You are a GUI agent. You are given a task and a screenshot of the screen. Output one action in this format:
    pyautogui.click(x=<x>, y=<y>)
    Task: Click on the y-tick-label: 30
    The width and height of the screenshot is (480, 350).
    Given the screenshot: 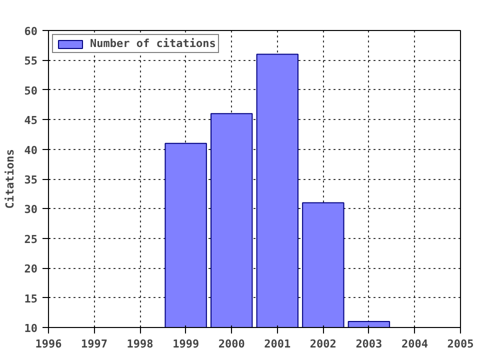 What is the action you would take?
    pyautogui.click(x=31, y=209)
    